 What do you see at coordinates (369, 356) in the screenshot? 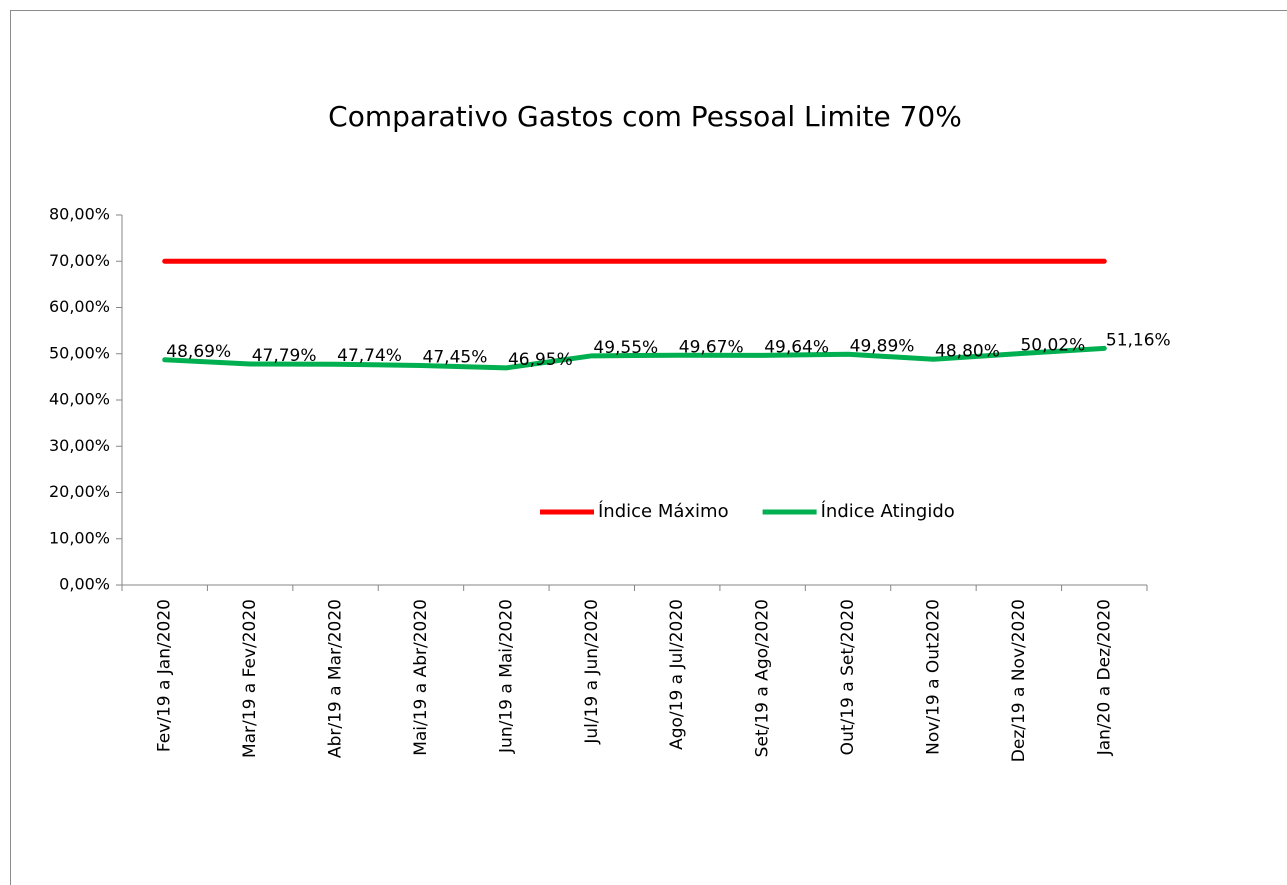
I see `data-label: 47,74%` at bounding box center [369, 356].